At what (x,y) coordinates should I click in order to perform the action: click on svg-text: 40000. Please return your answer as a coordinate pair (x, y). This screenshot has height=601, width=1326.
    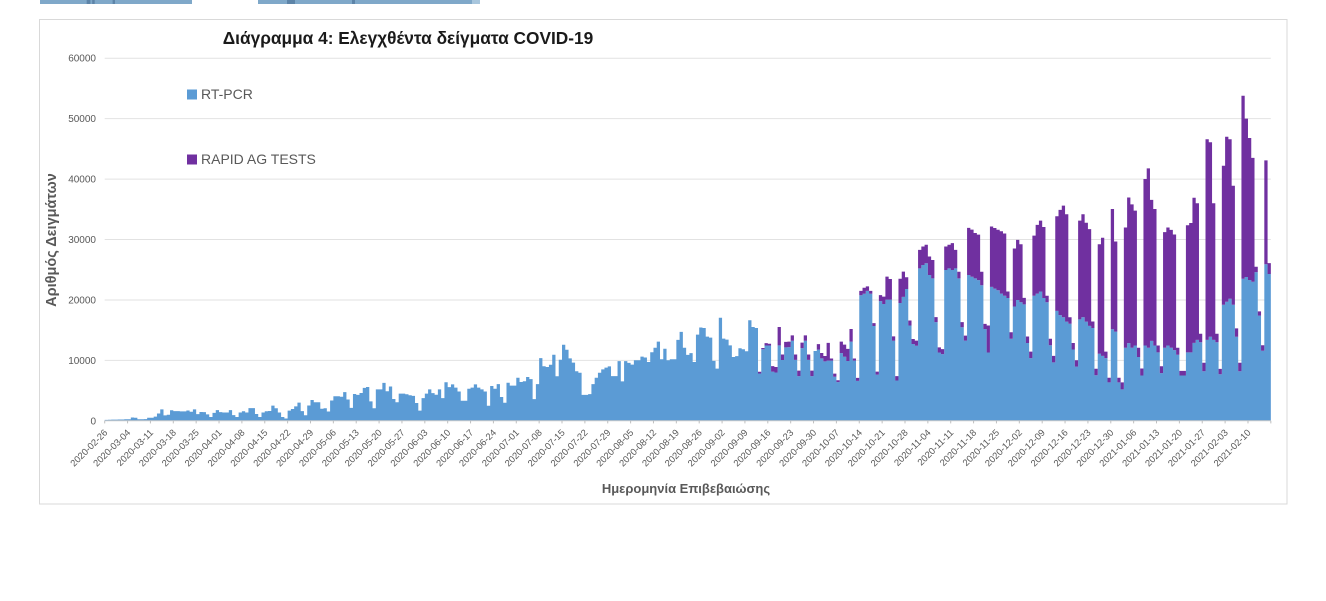
    Looking at the image, I should click on (82, 180).